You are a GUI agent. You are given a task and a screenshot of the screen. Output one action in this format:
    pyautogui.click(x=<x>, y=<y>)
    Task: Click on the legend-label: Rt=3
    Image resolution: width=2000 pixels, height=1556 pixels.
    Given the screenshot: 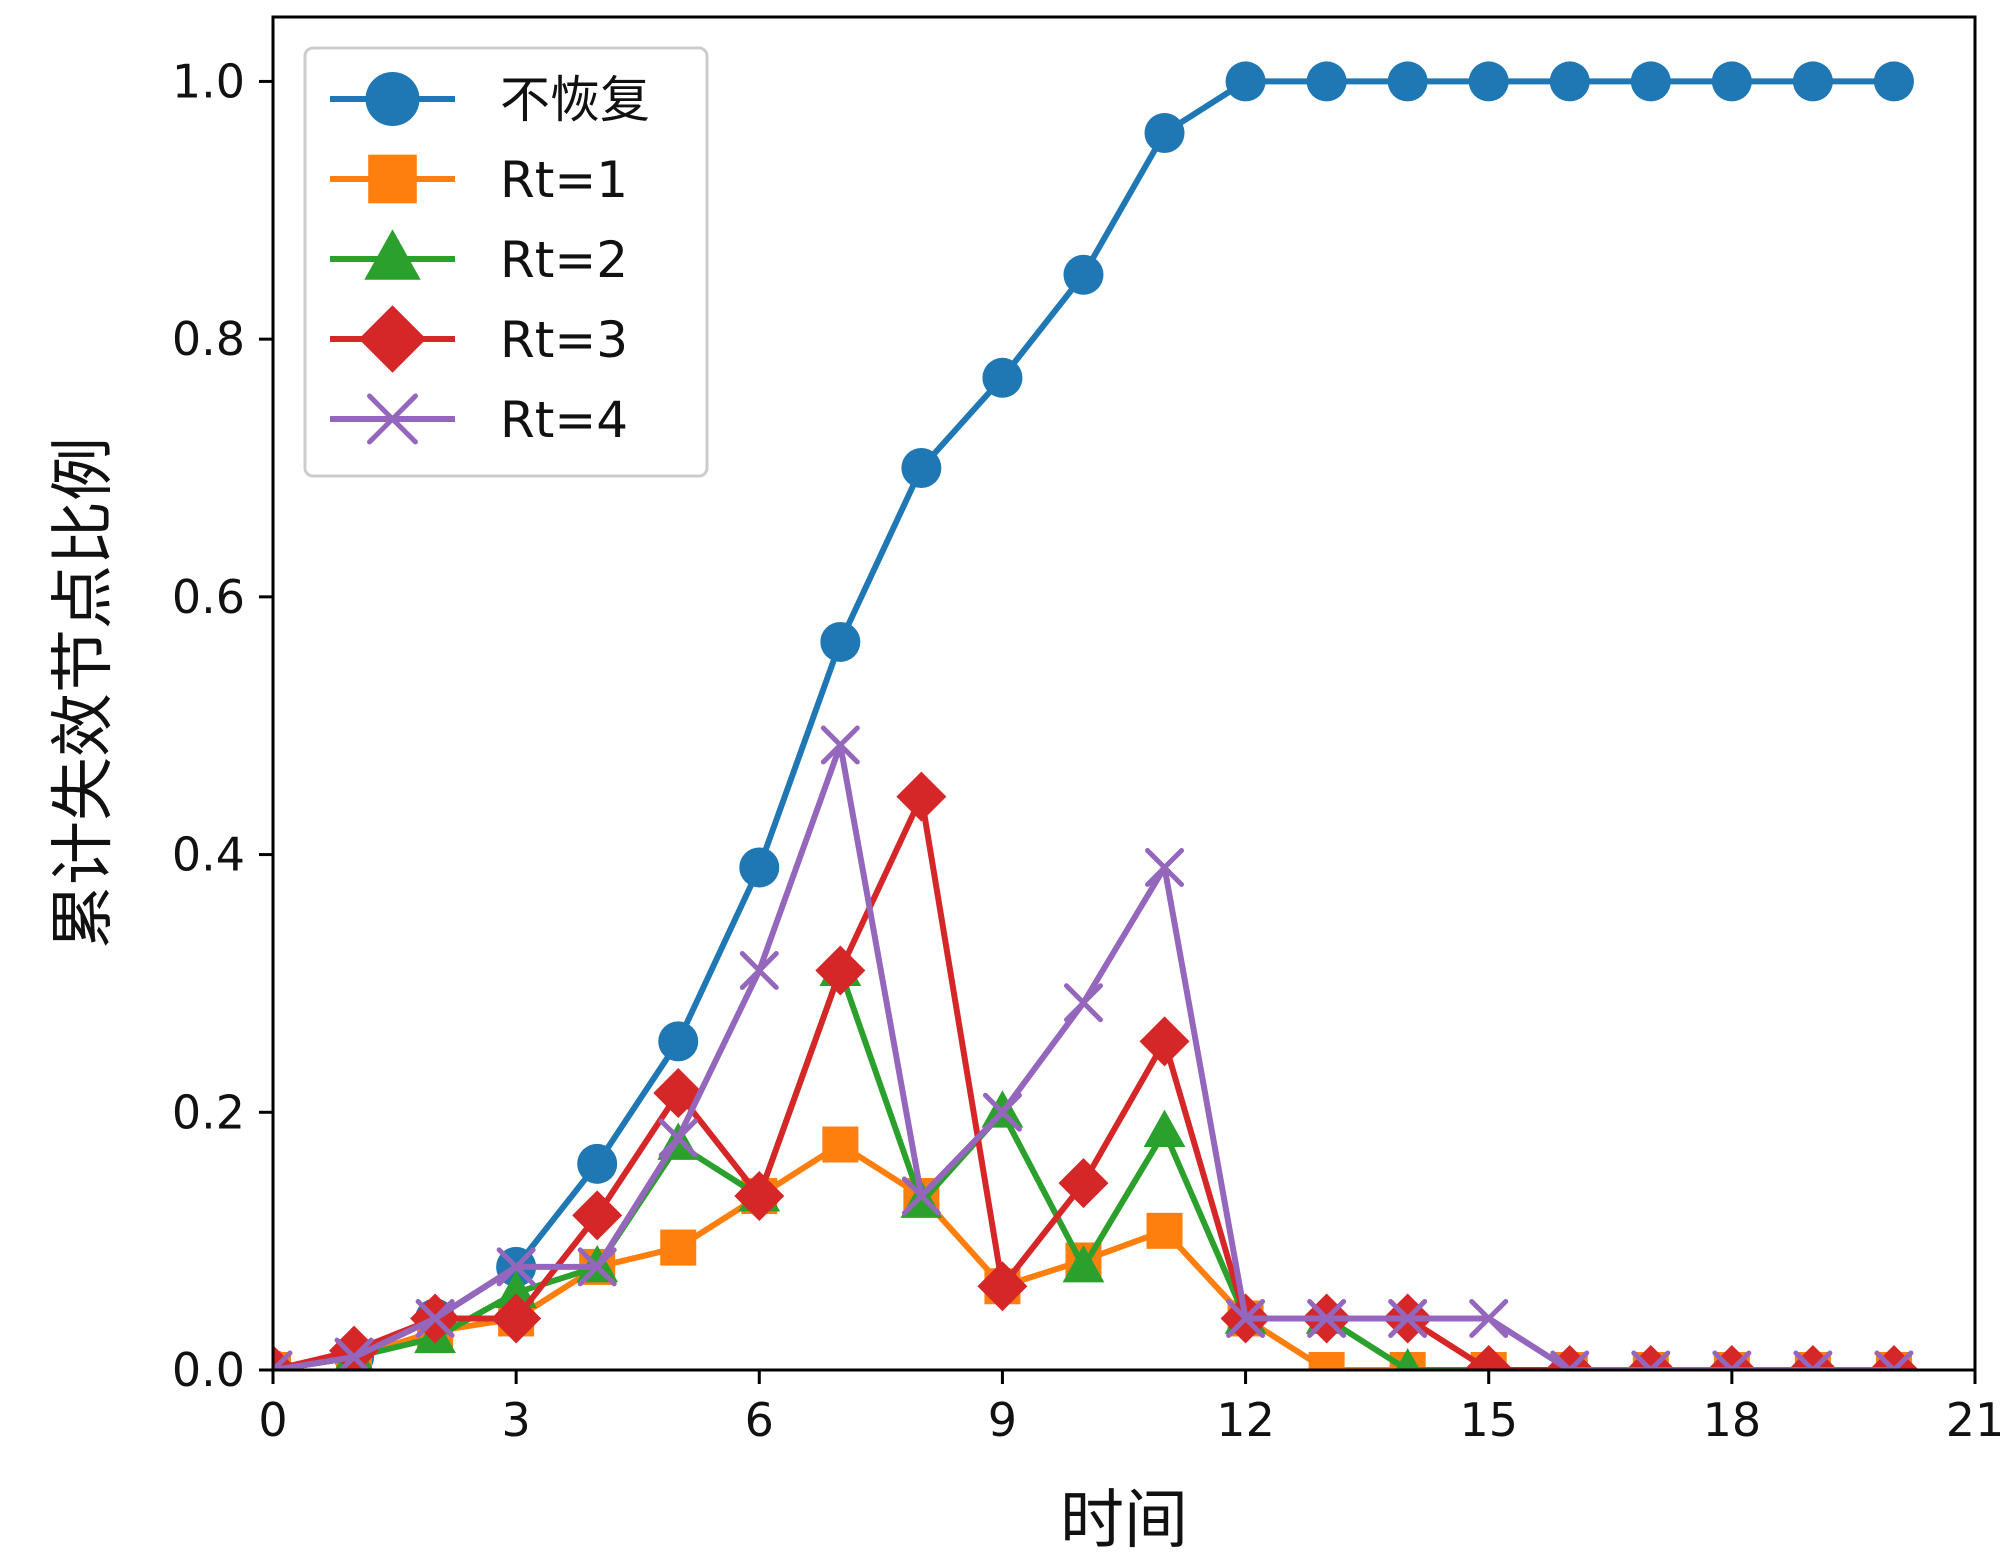 What is the action you would take?
    pyautogui.click(x=564, y=340)
    